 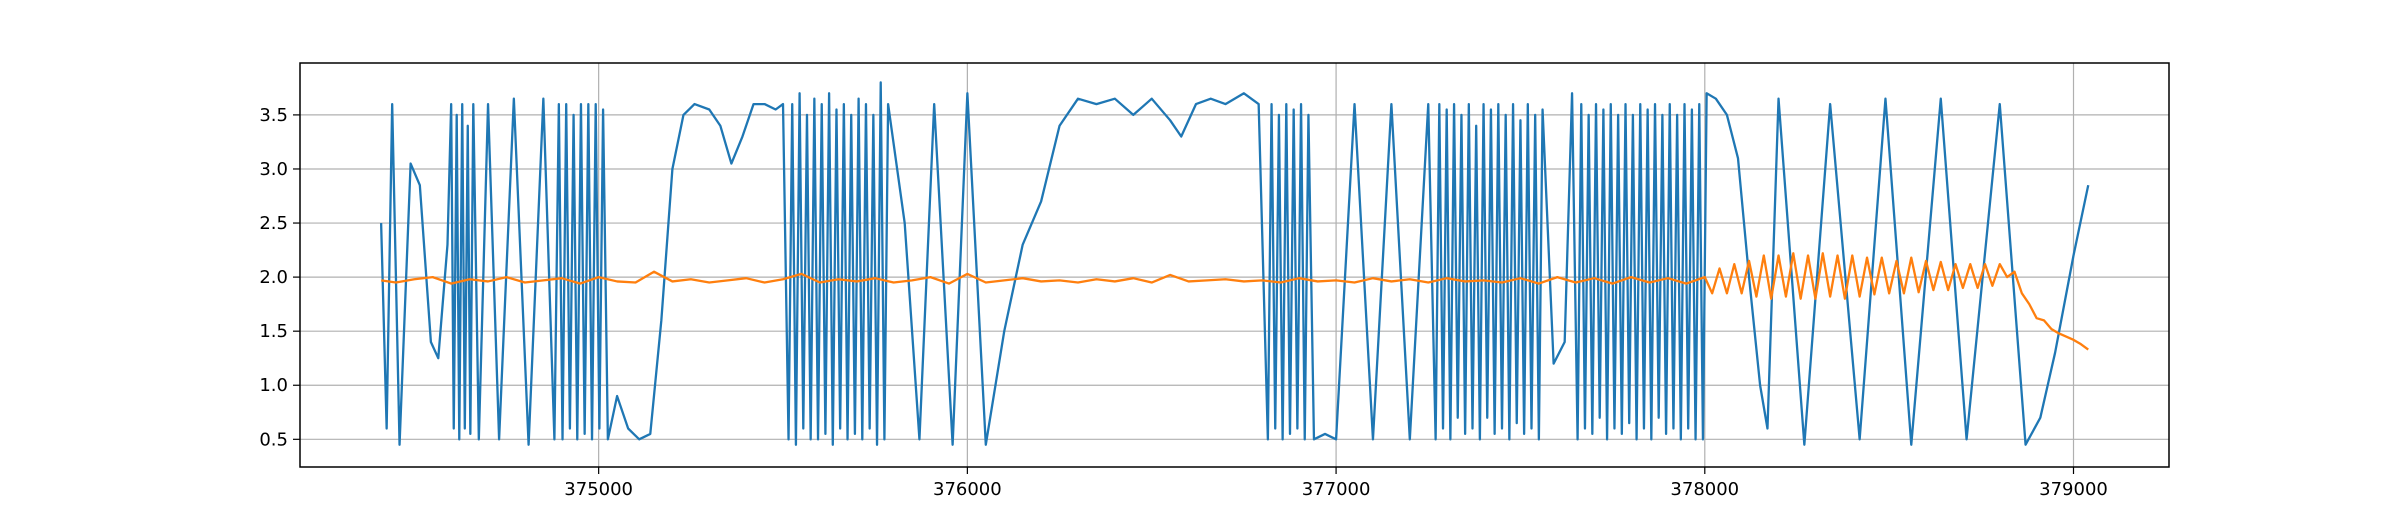 What do you see at coordinates (273, 439) in the screenshot?
I see `y-tick-label: 0.5` at bounding box center [273, 439].